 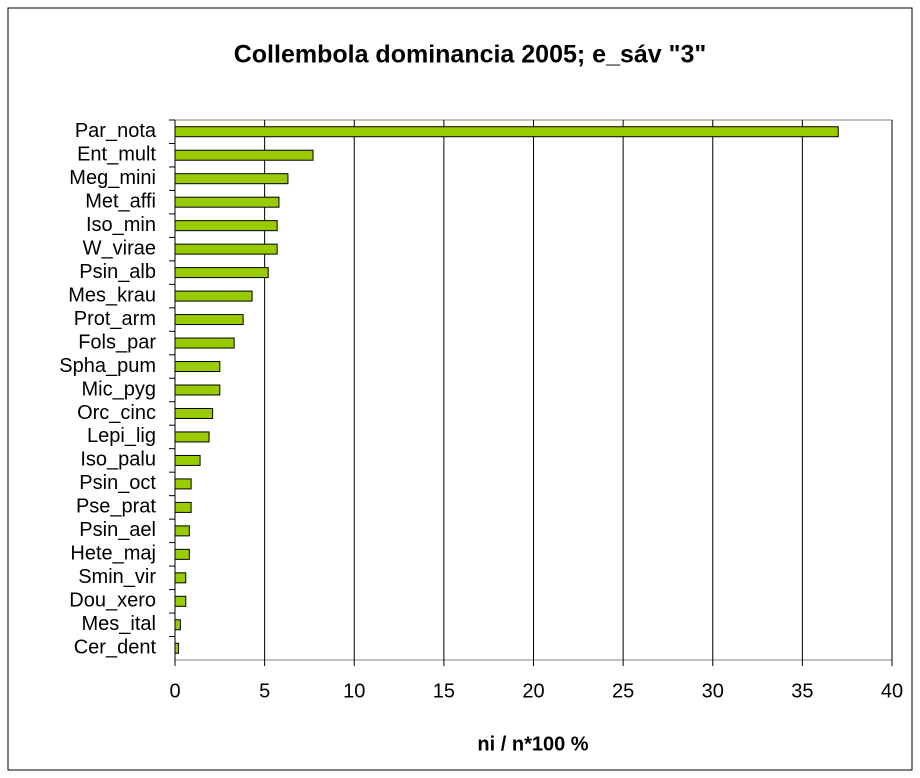 I want to click on y-tick-label: Meg_mini, so click(x=112, y=178).